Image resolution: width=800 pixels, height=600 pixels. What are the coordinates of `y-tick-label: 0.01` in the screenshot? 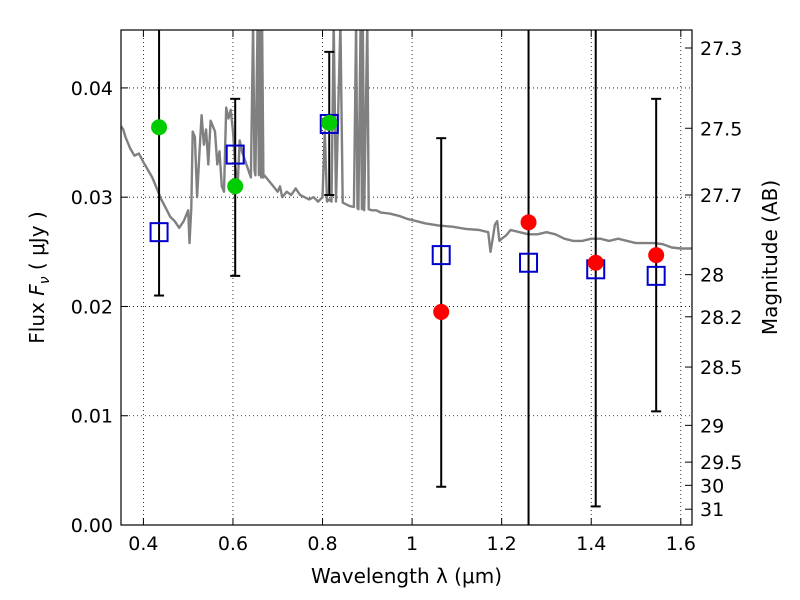 It's located at (92, 417).